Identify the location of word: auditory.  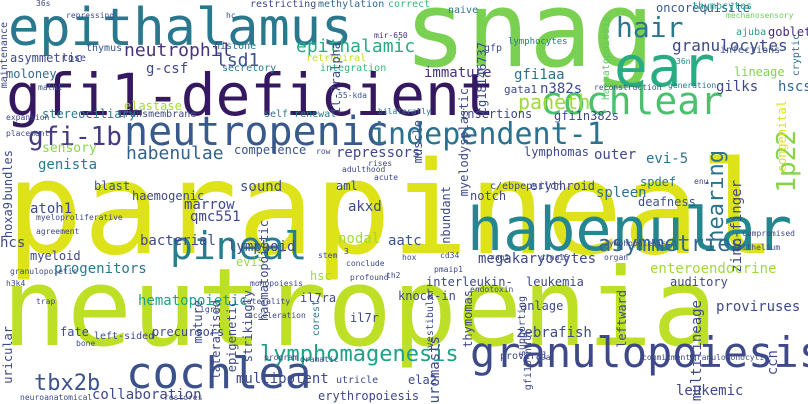
(699, 282).